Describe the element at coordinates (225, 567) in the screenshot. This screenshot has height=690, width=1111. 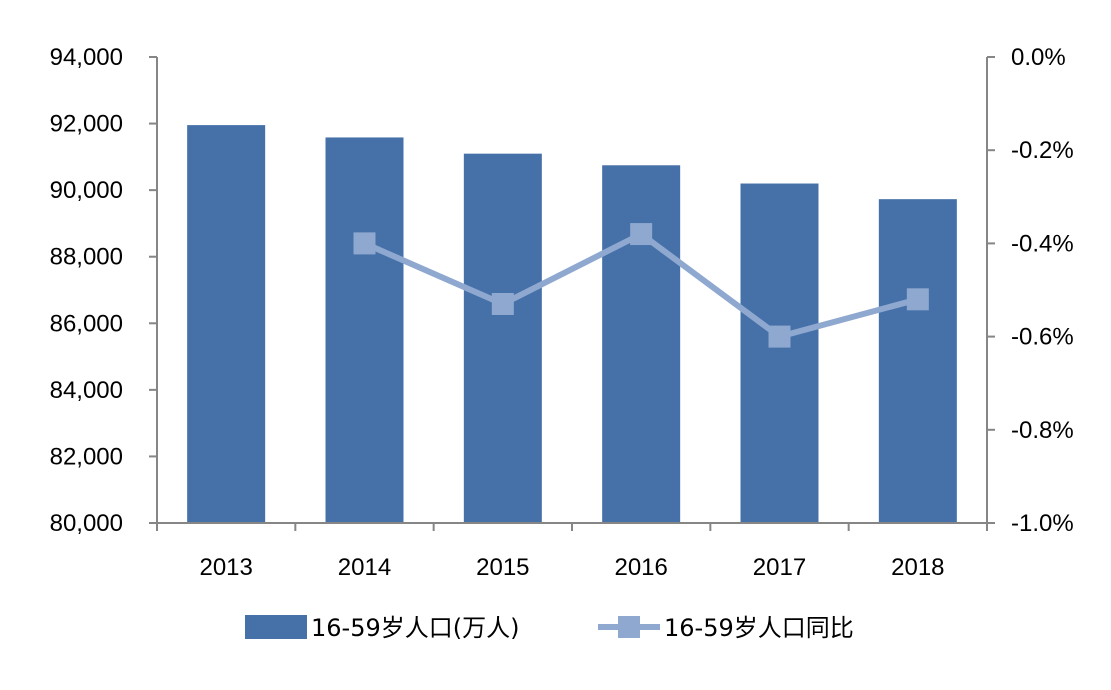
I see `x-tick-label: 2013` at that location.